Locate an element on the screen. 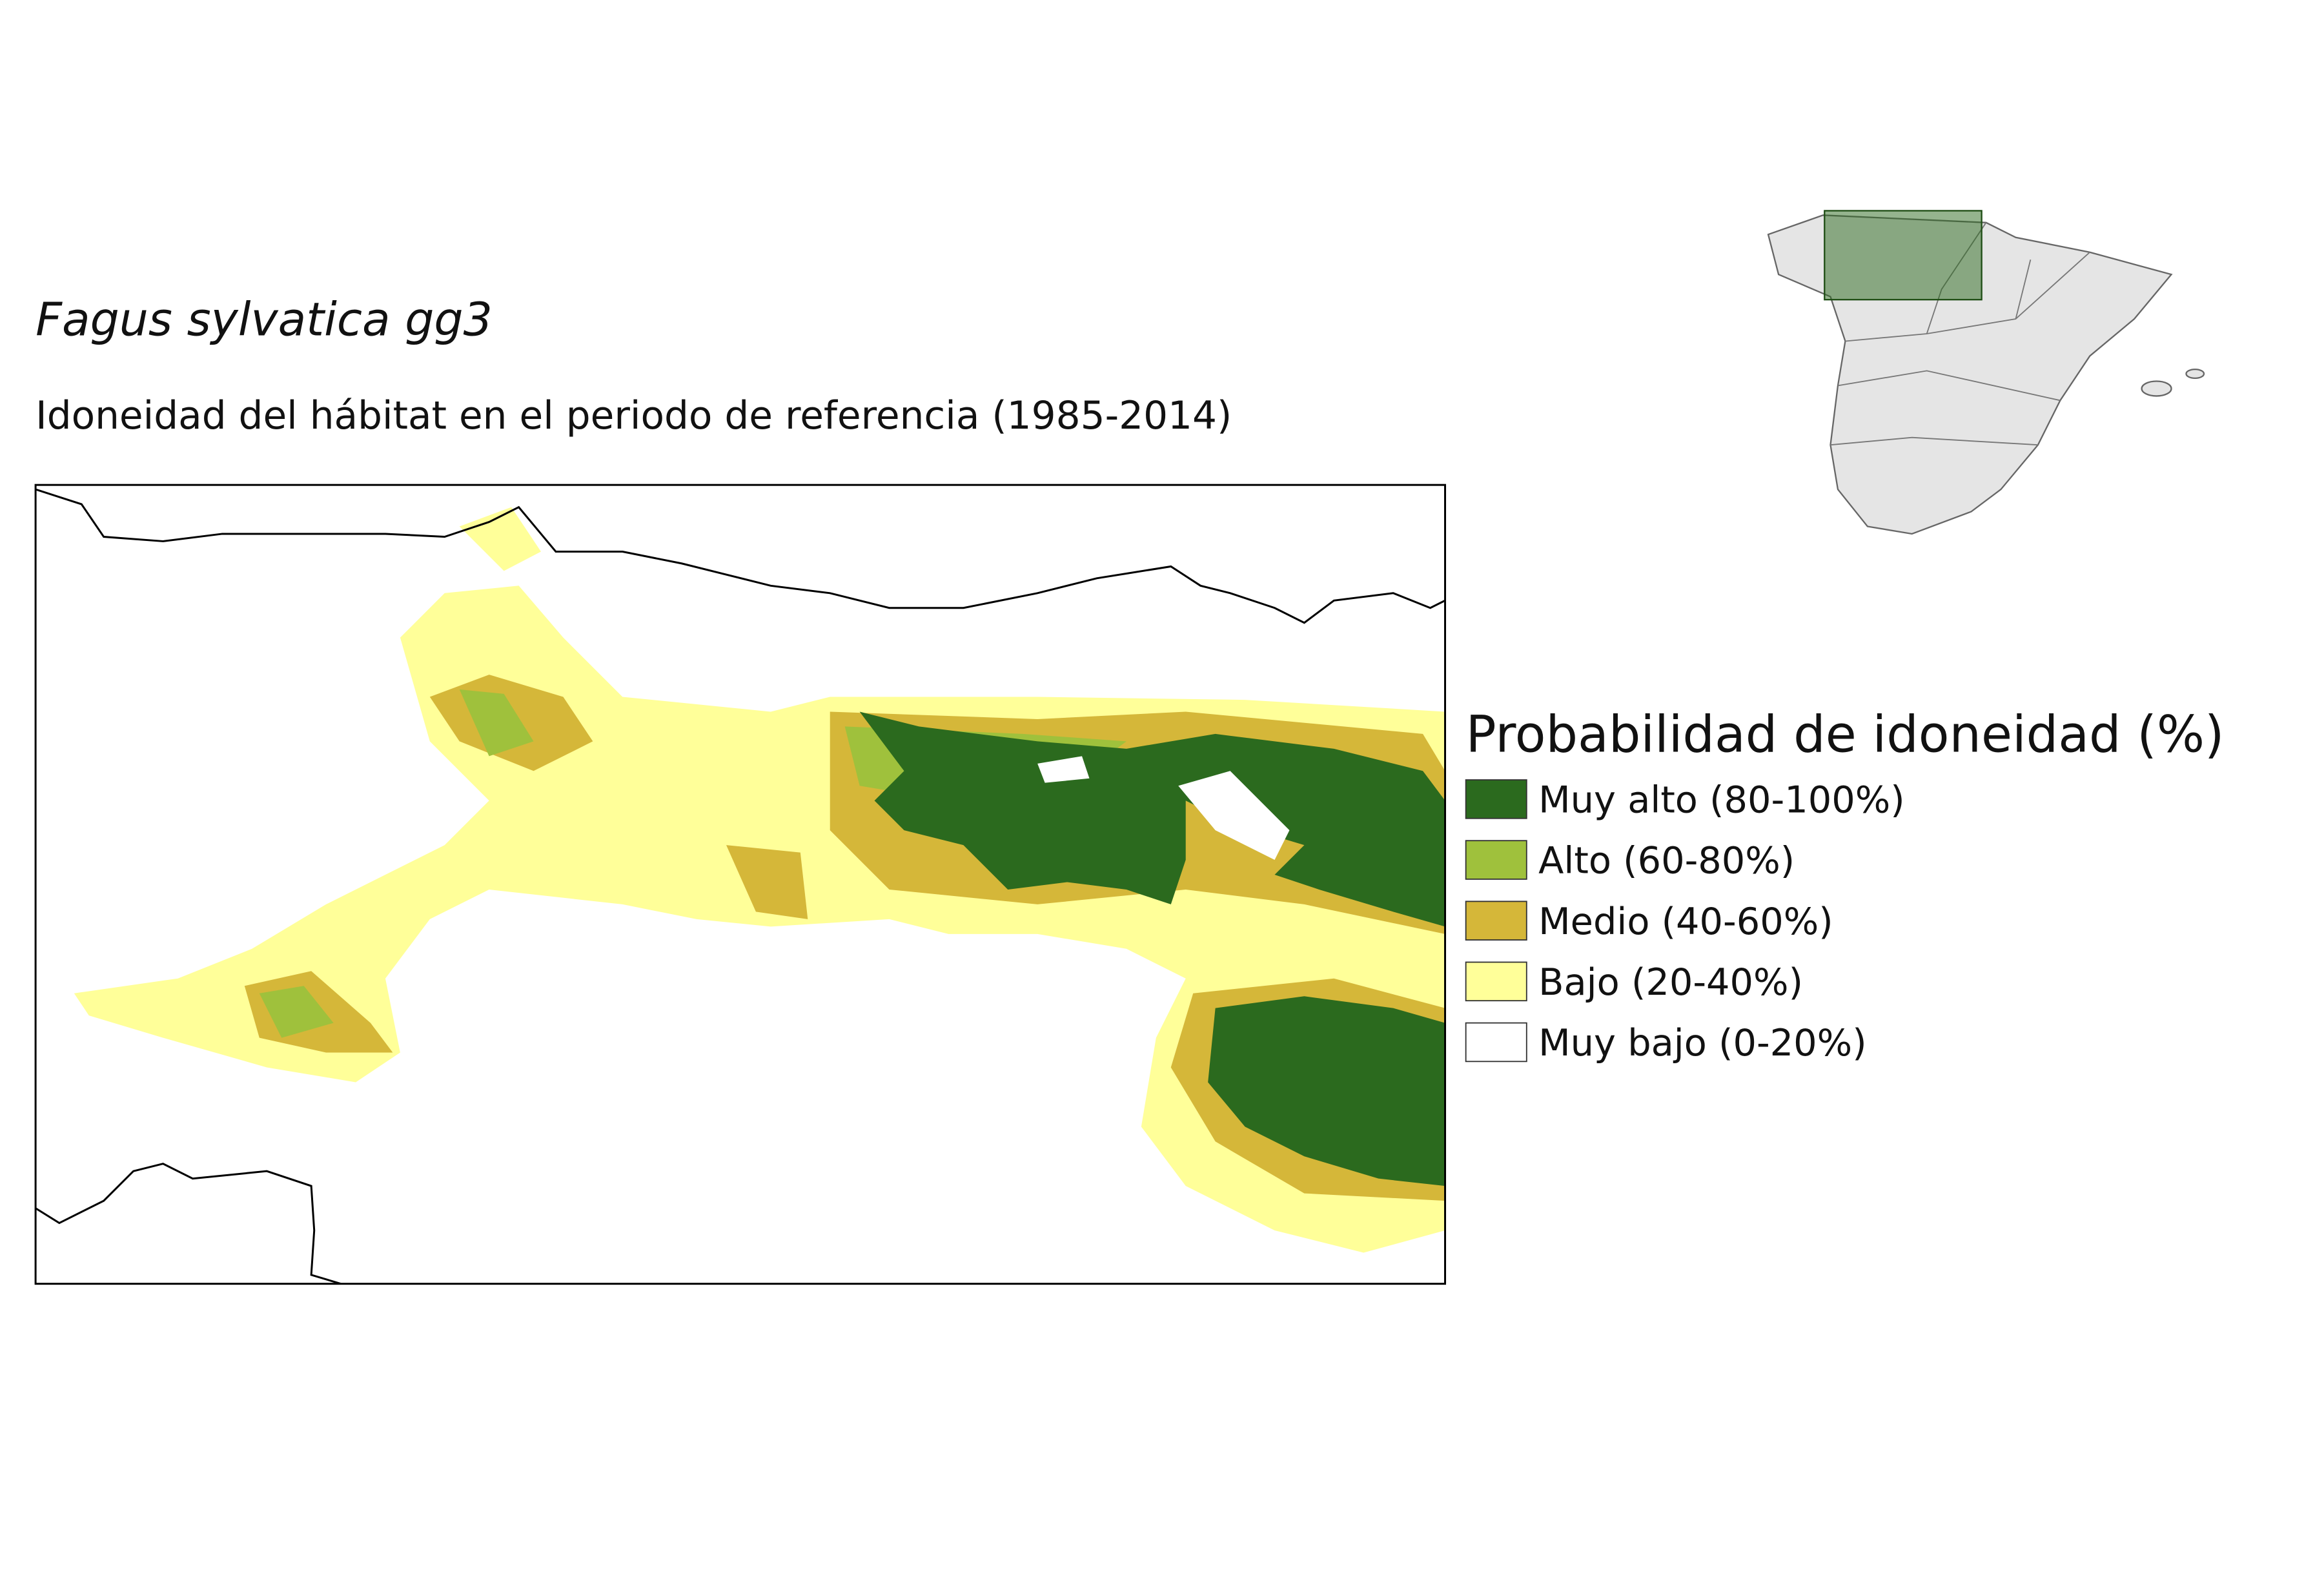 The height and width of the screenshot is (1579, 2324). habitat-very-high is located at coordinates (1152, 949).